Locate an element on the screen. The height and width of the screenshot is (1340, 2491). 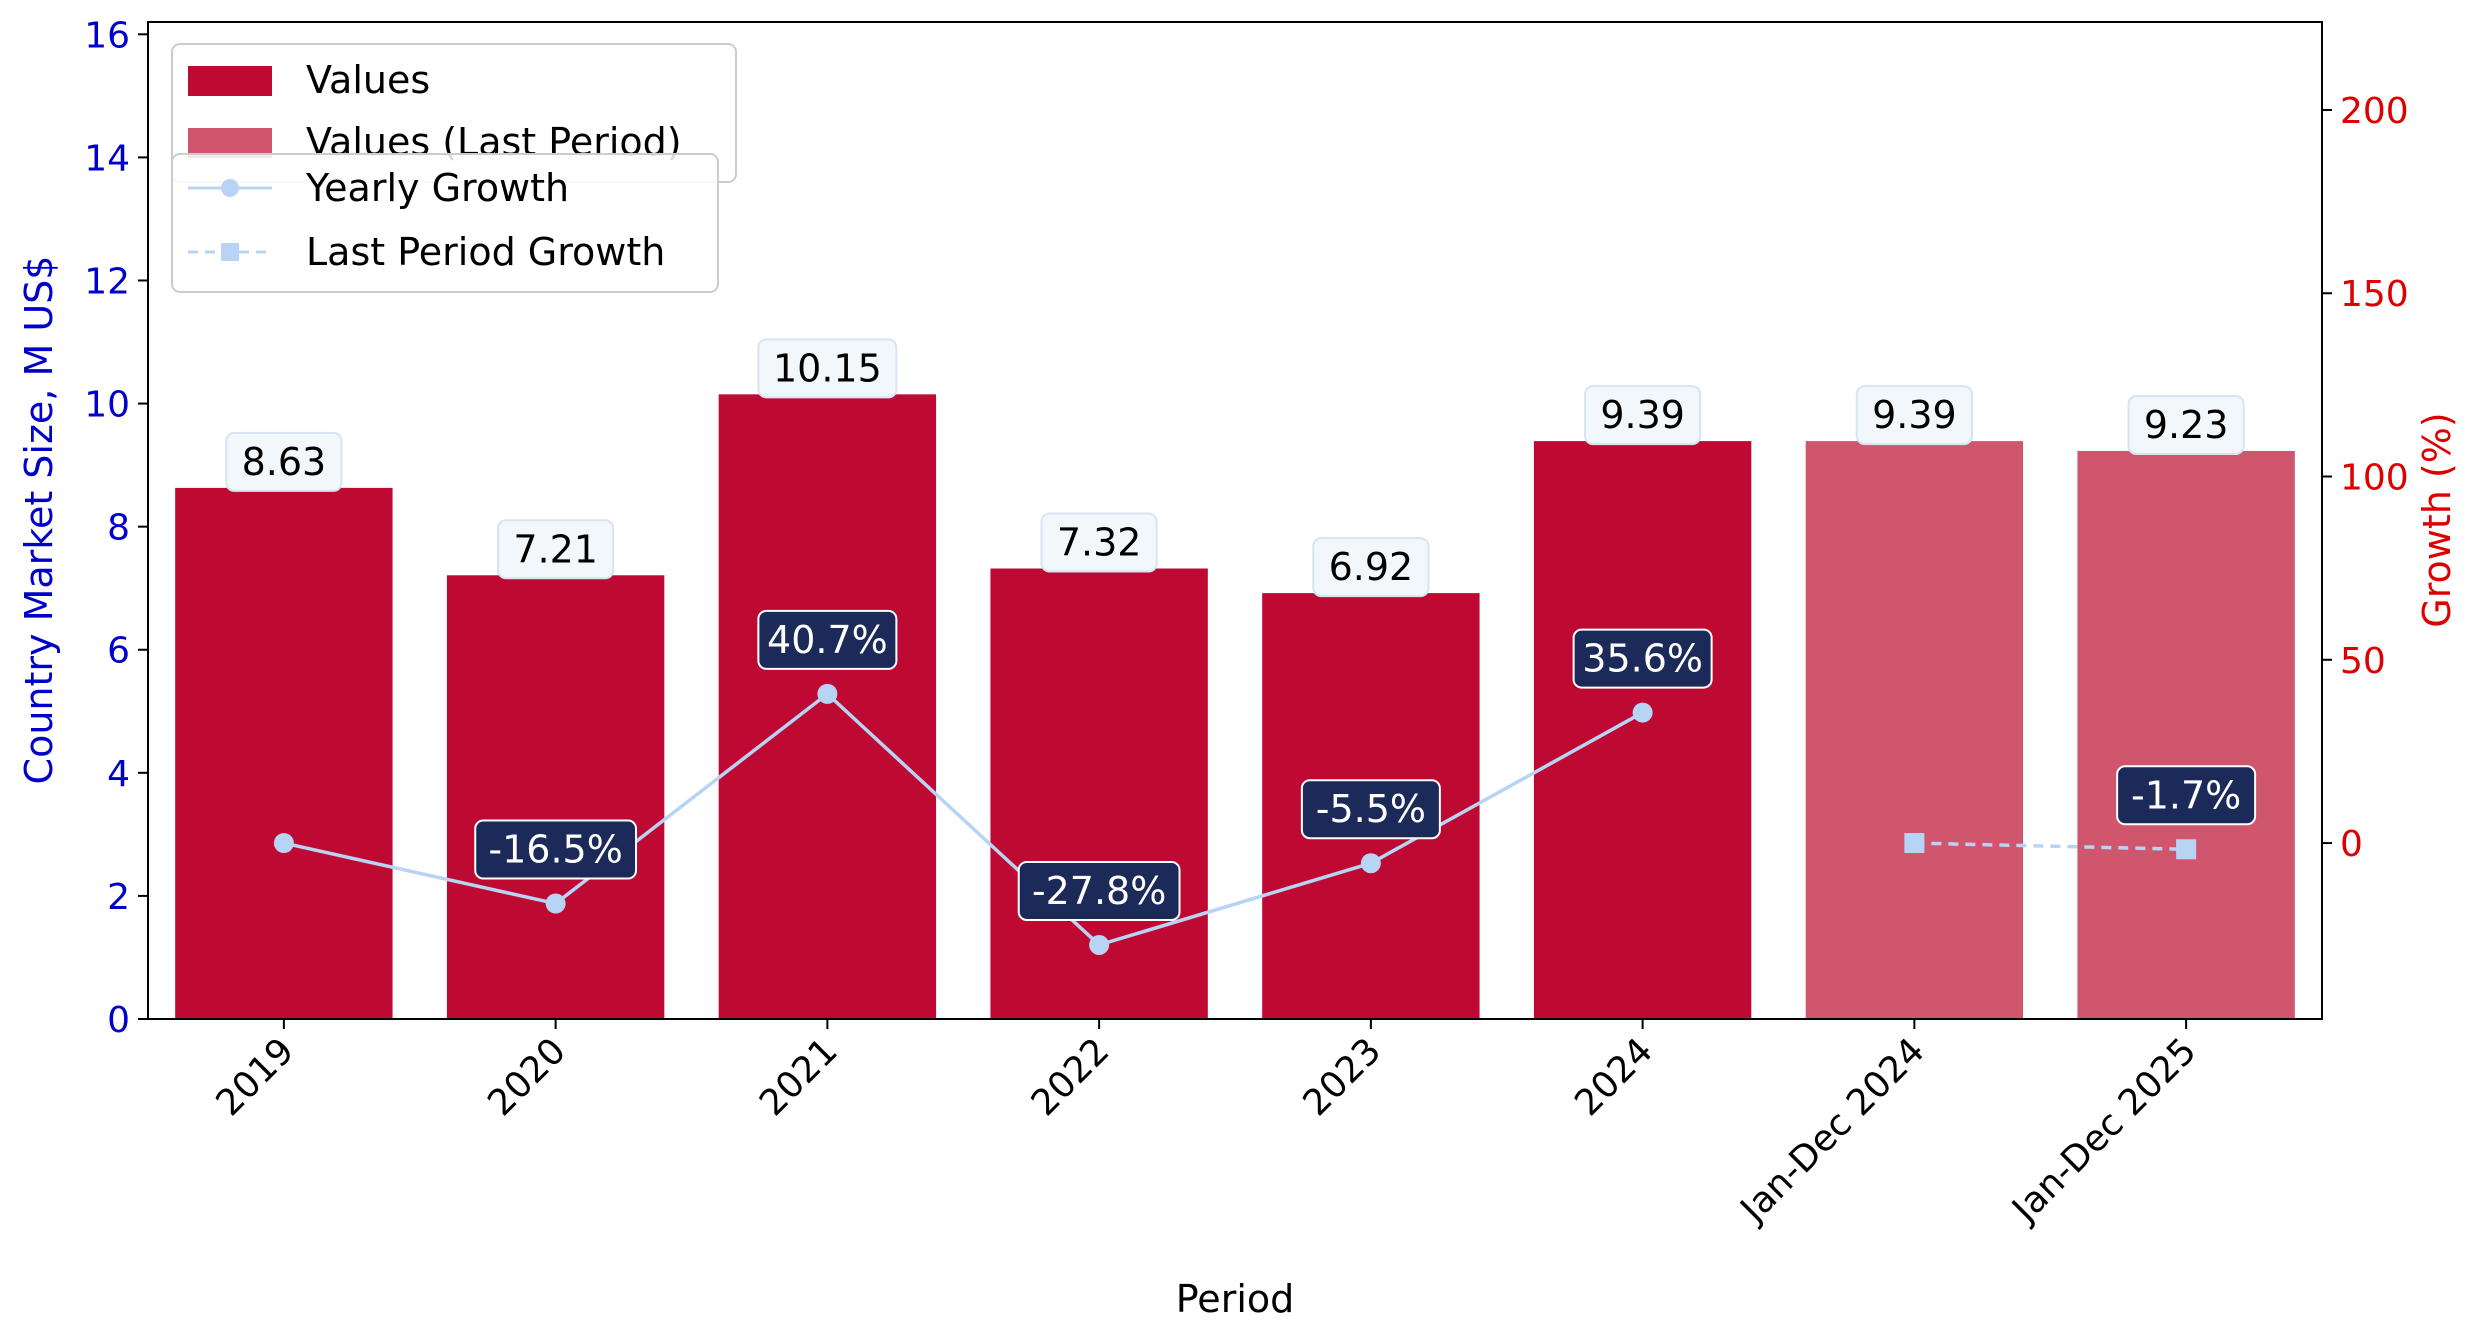
y-tick-label-left: 0 is located at coordinates (118, 1020).